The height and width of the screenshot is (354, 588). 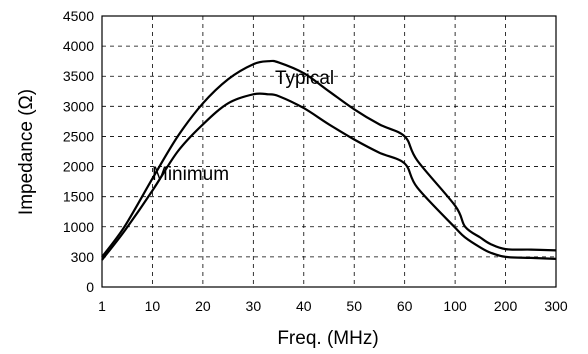 What do you see at coordinates (83, 257) in the screenshot?
I see `y-tick-label: 300` at bounding box center [83, 257].